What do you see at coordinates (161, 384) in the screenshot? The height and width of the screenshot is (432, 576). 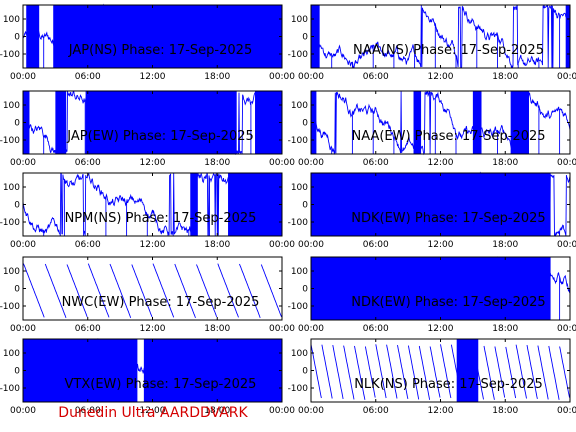 I see `panel-title: VTX(EW) Phase: 17-Sep-2025` at bounding box center [161, 384].